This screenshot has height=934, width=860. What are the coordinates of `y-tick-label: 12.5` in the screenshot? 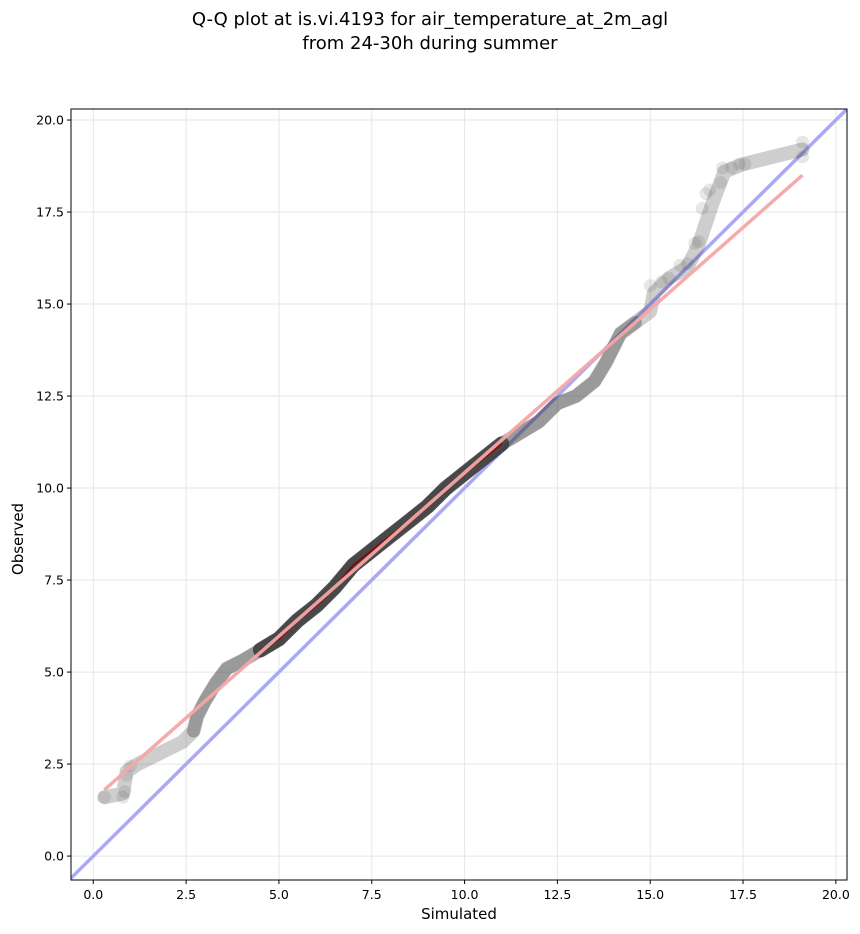 It's located at (50, 396).